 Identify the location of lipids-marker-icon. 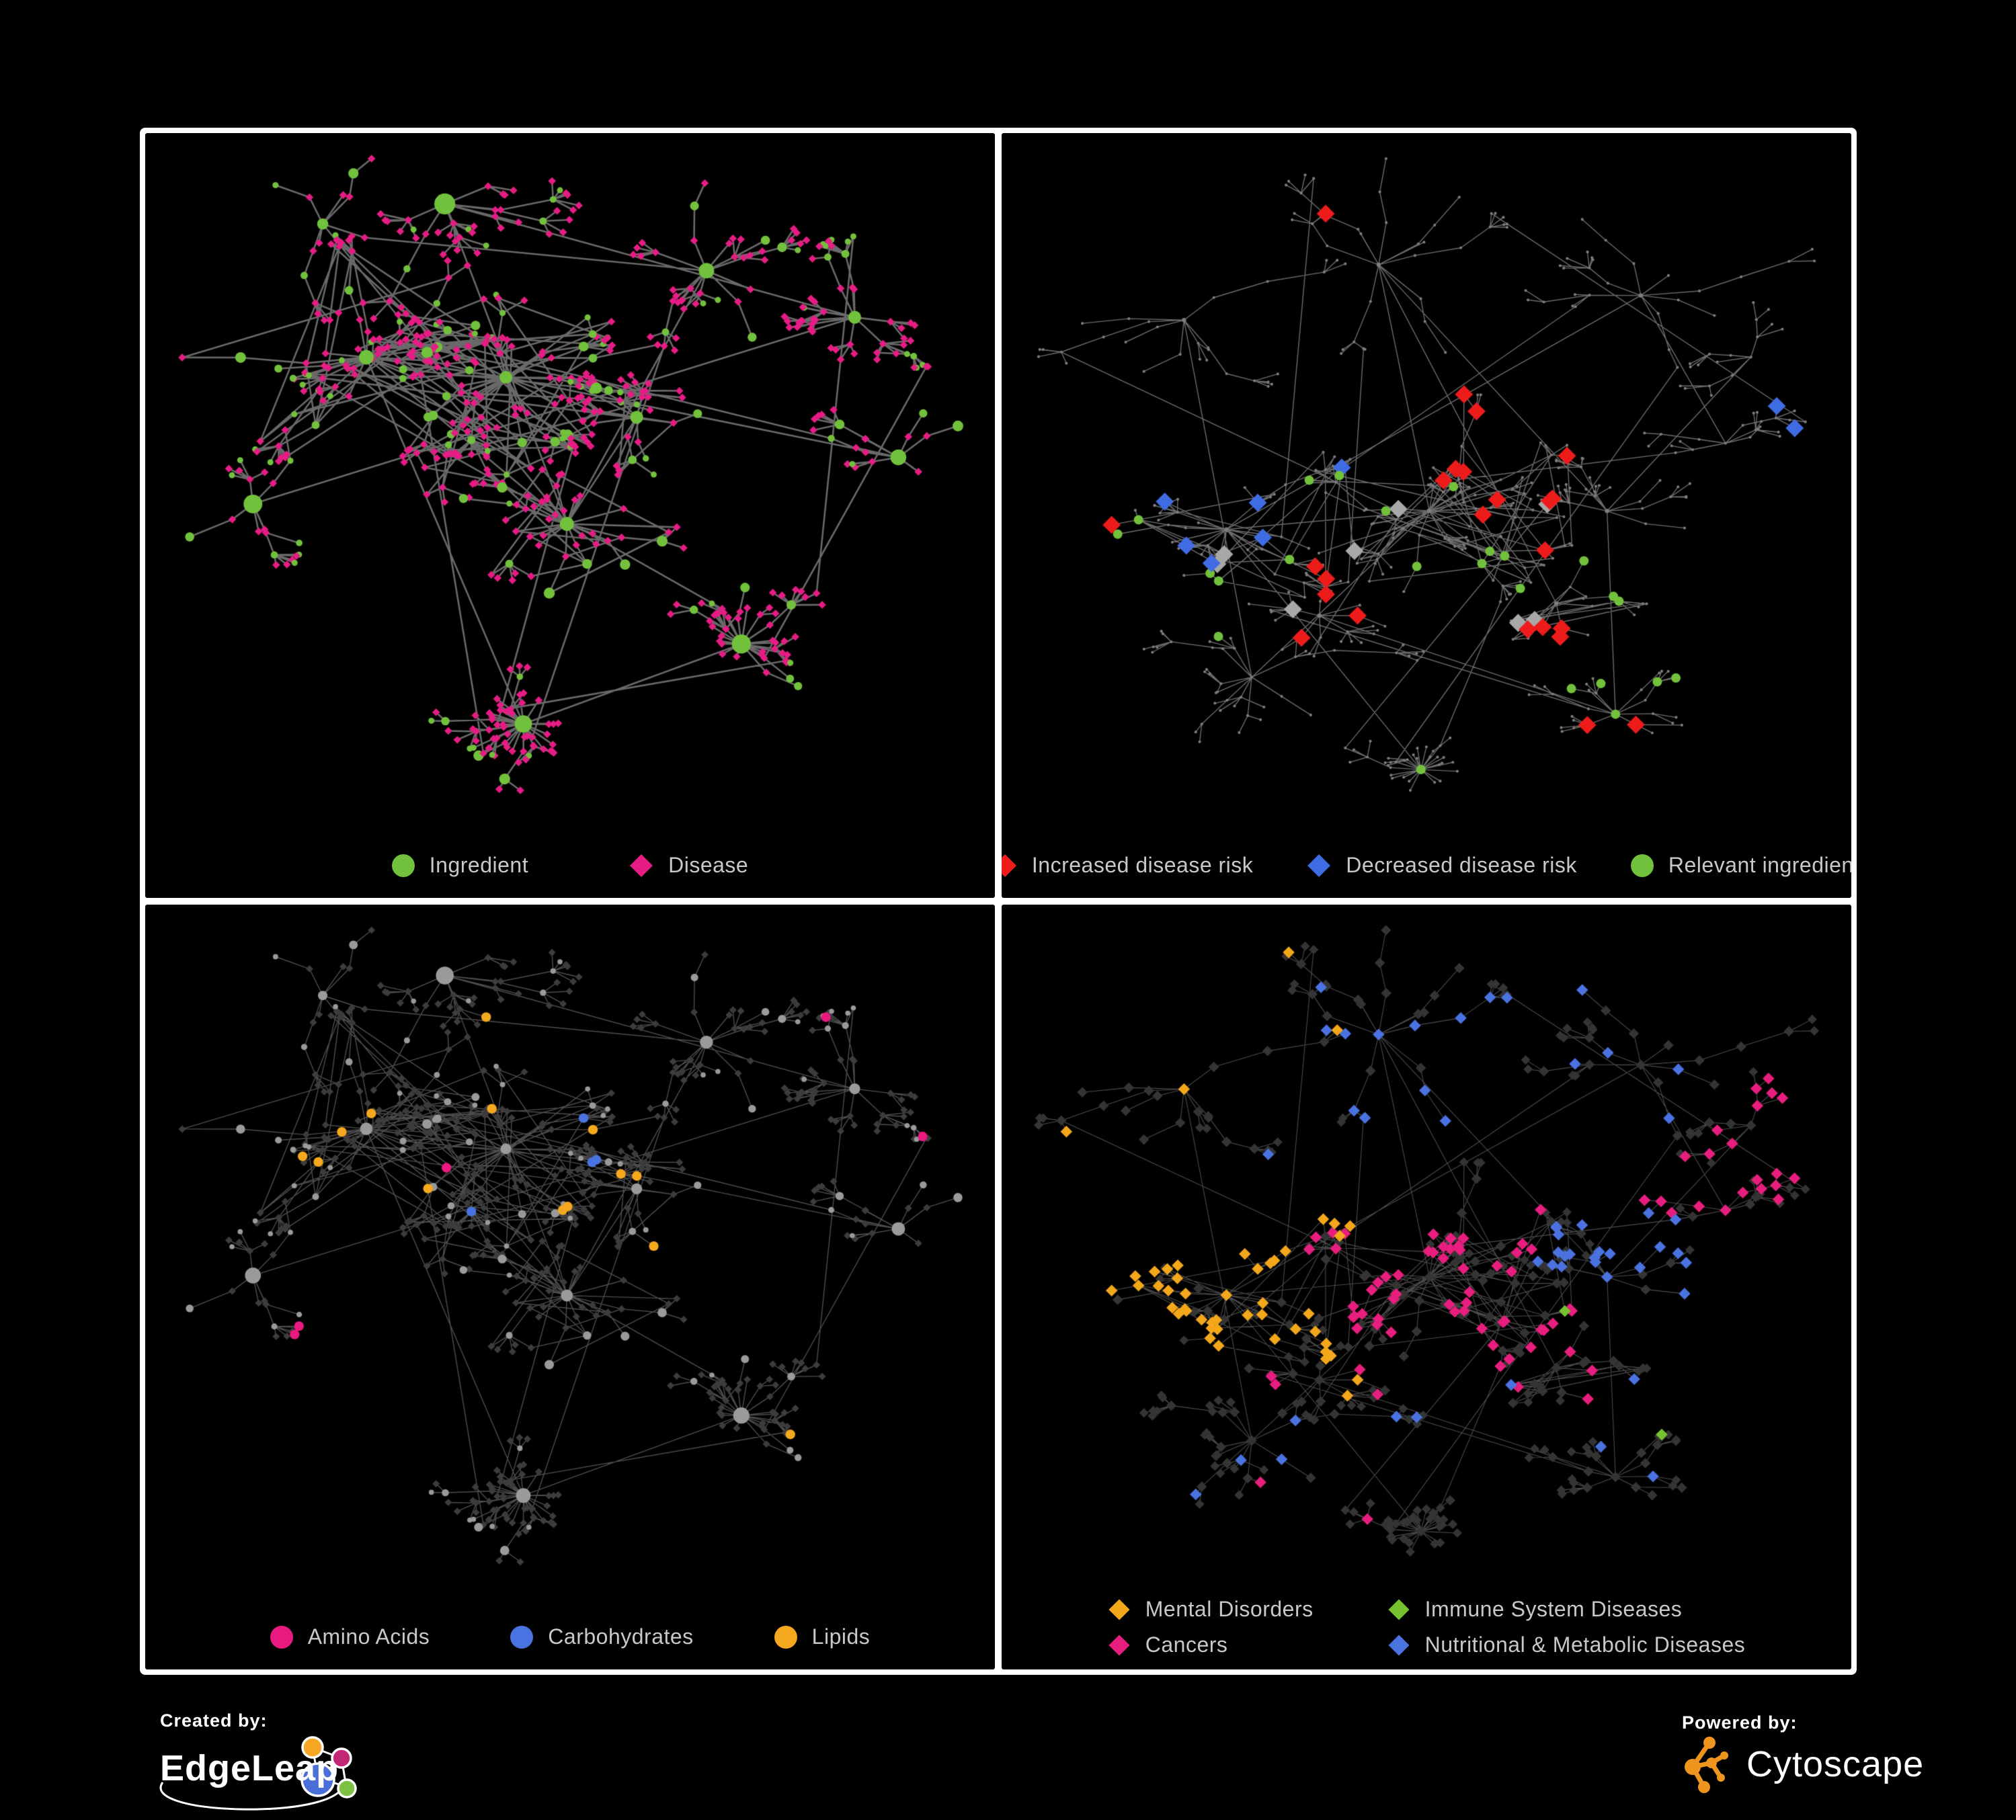
(785, 1637).